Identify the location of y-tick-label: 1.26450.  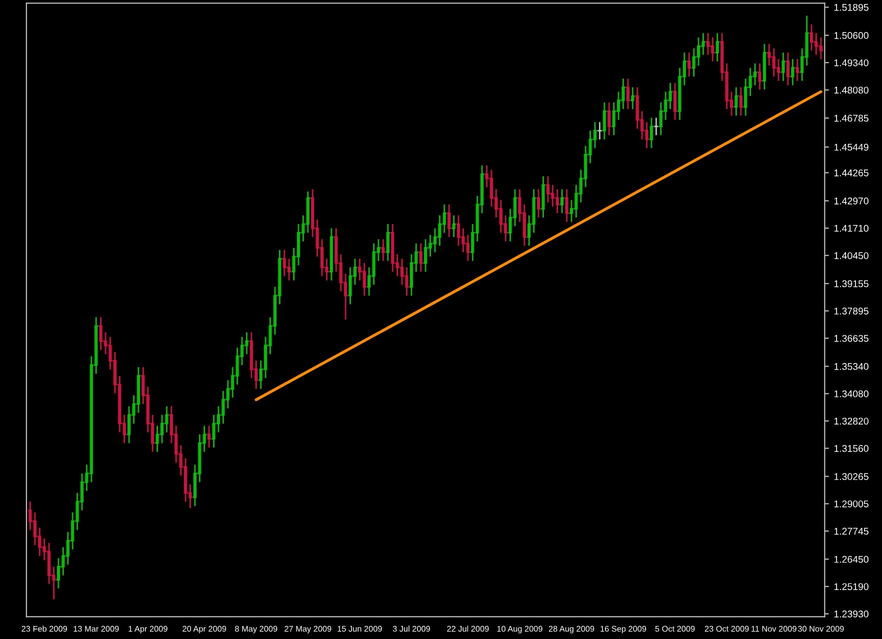
(851, 559).